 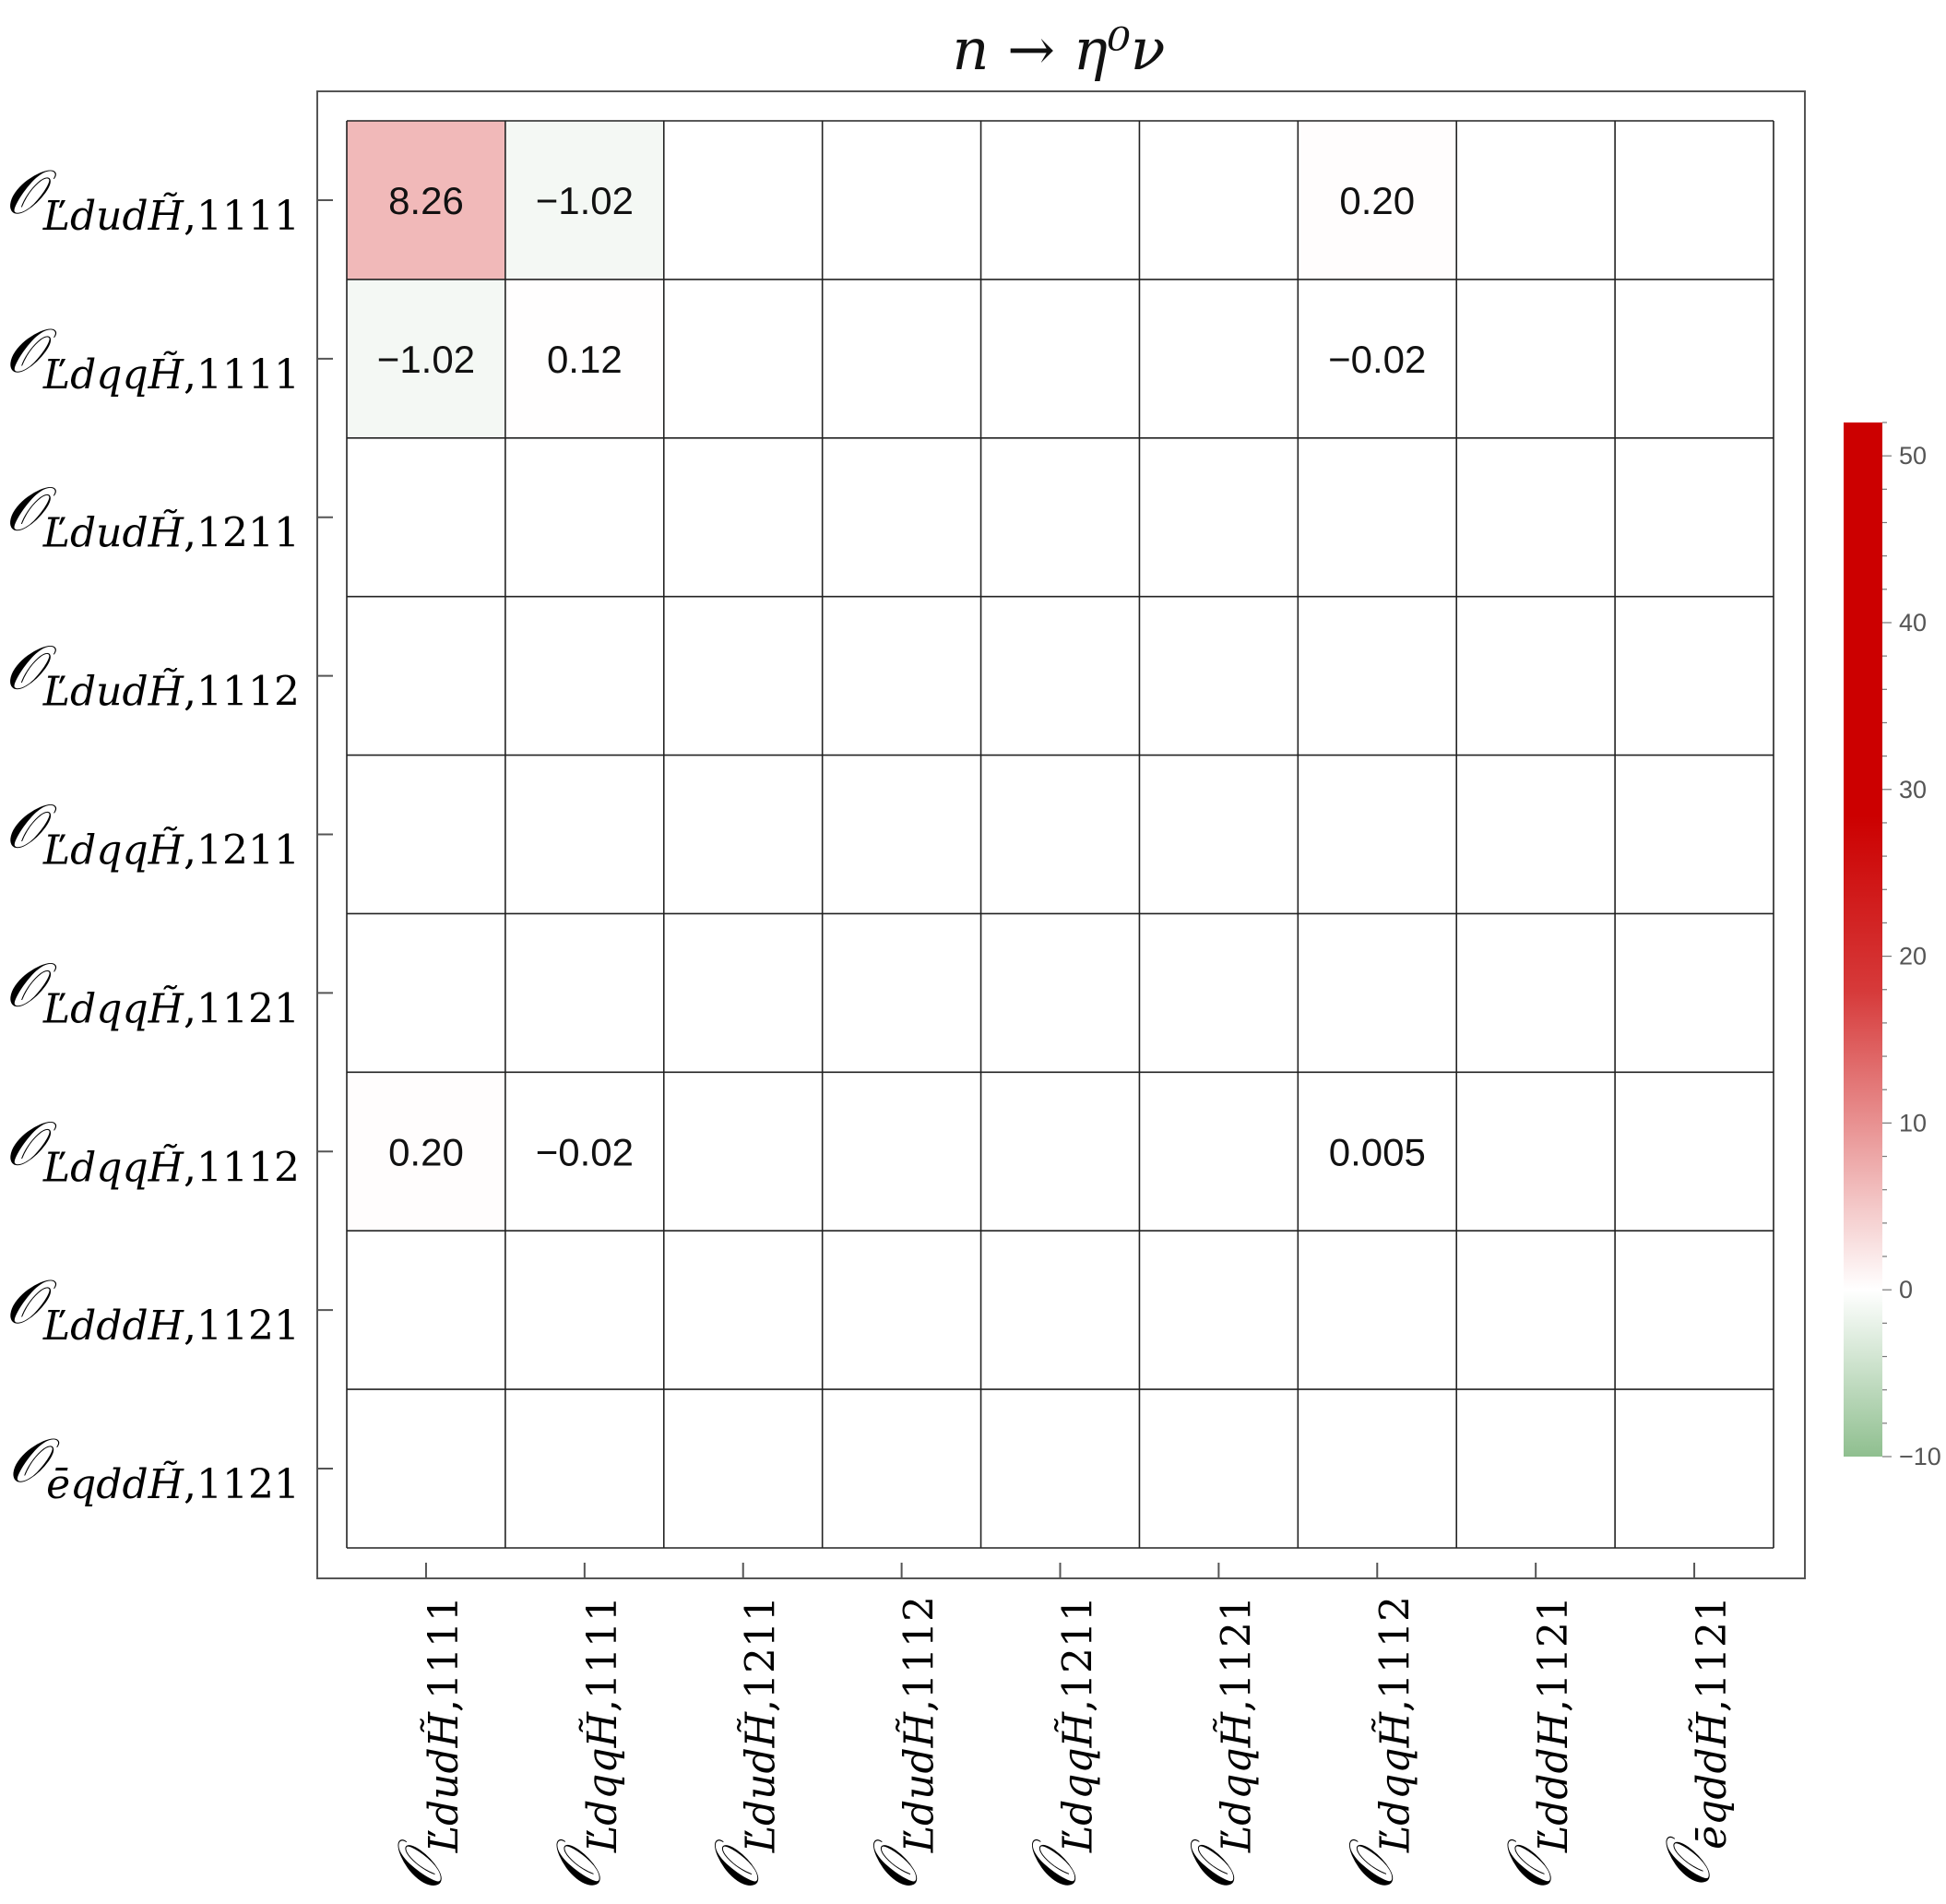 I want to click on cell-value: 8.26, so click(x=426, y=200).